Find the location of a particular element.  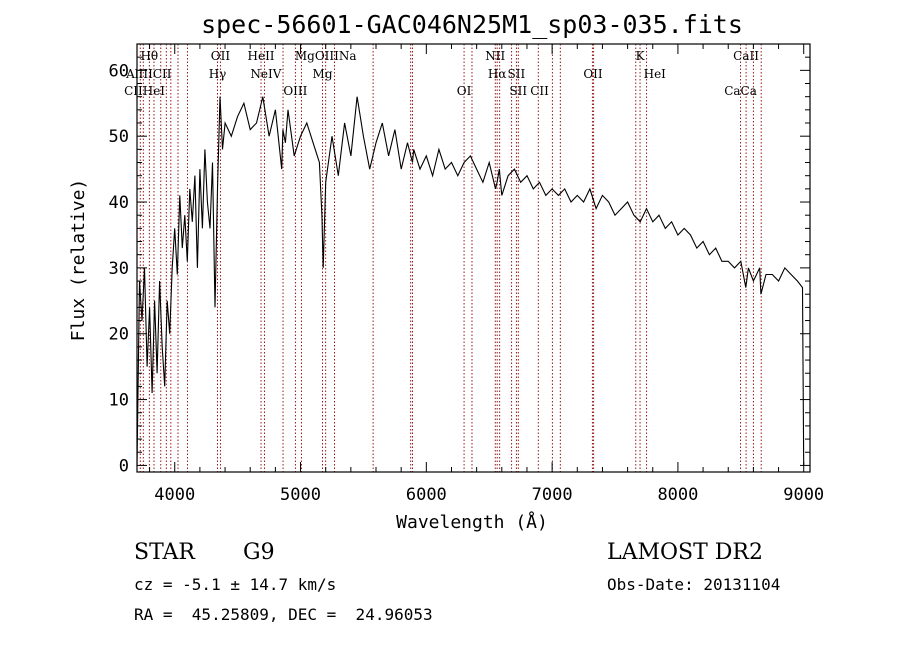

y-tick-label-6: 60 is located at coordinates (119, 71).